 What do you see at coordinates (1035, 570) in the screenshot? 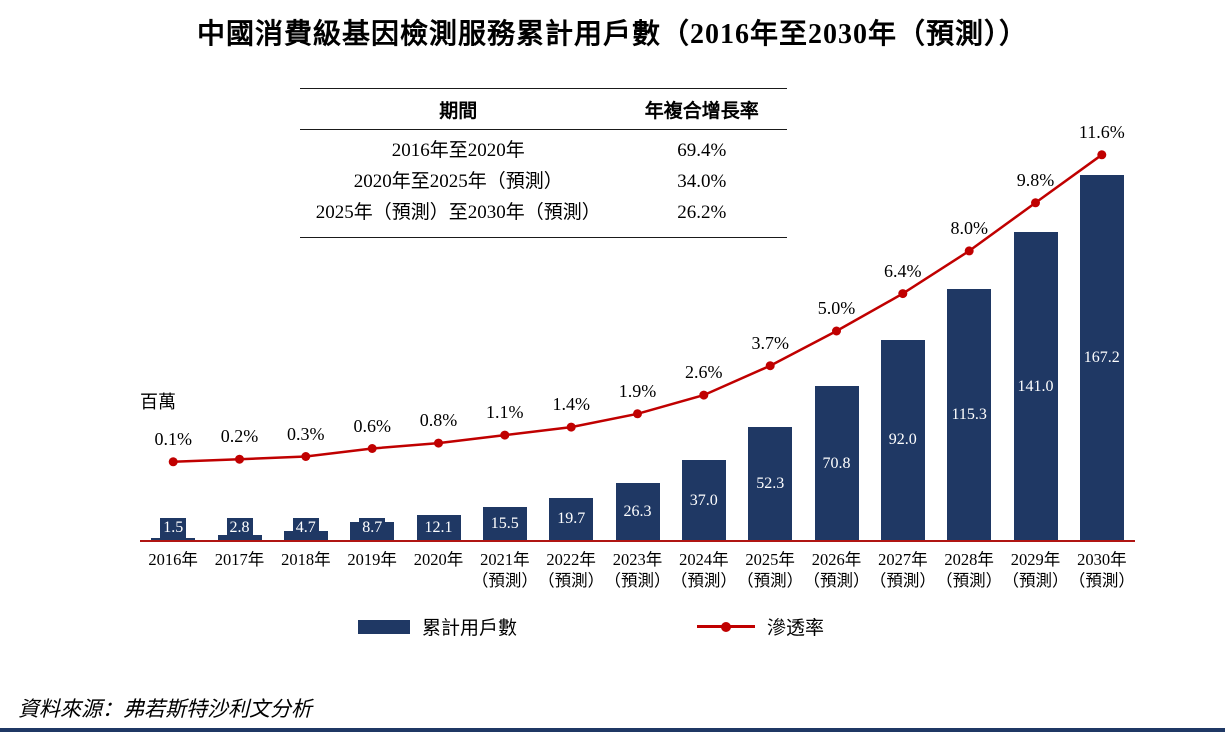
I see `x-axis-label: 2029年 （預測）` at bounding box center [1035, 570].